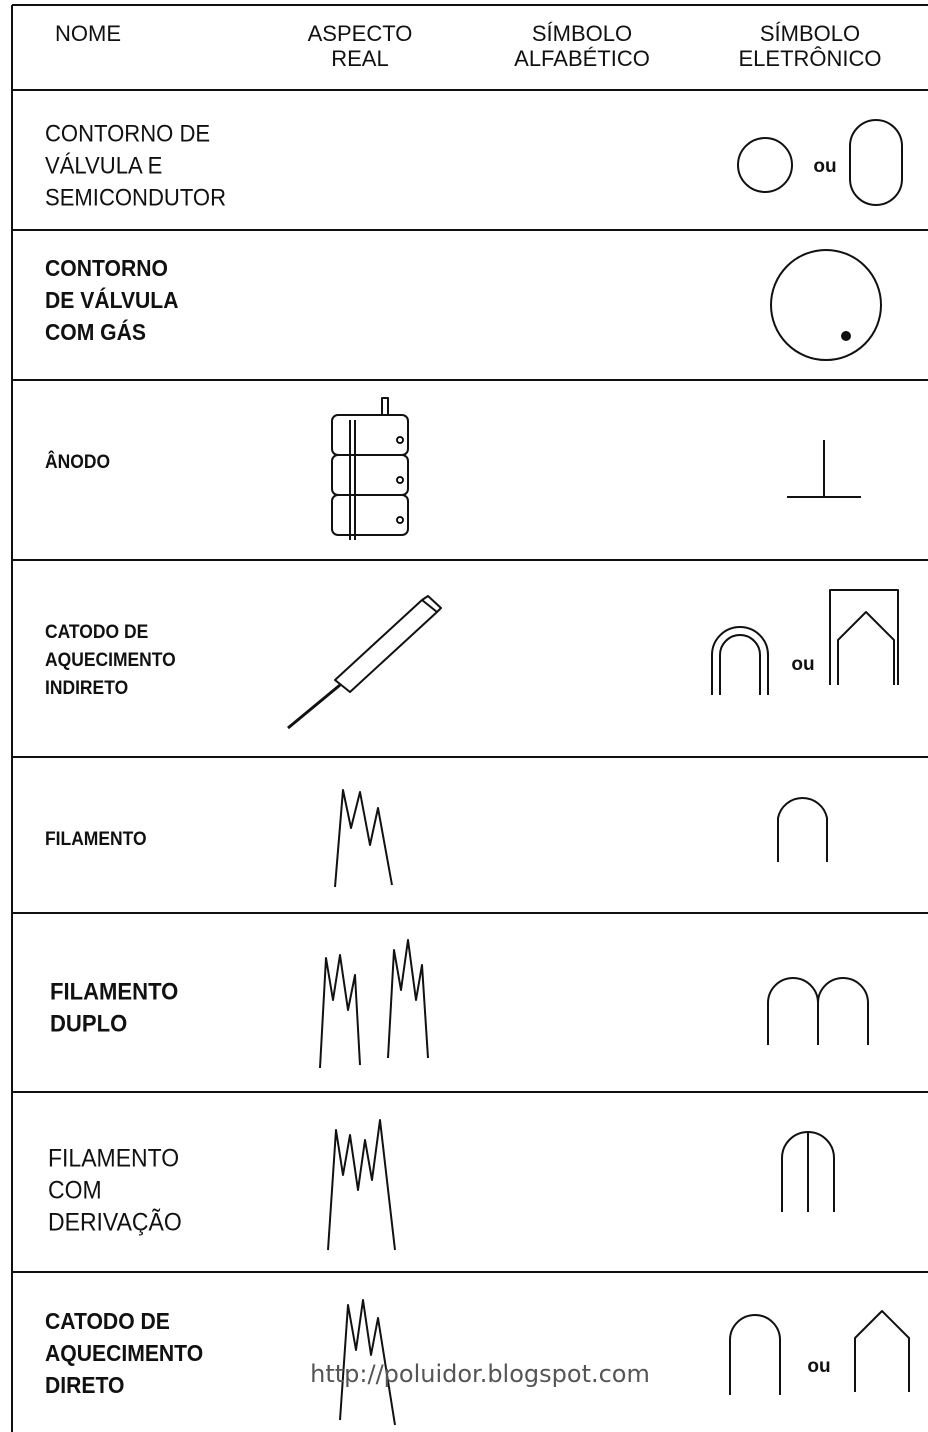  What do you see at coordinates (77, 461) in the screenshot?
I see `row-name: ÂNODO` at bounding box center [77, 461].